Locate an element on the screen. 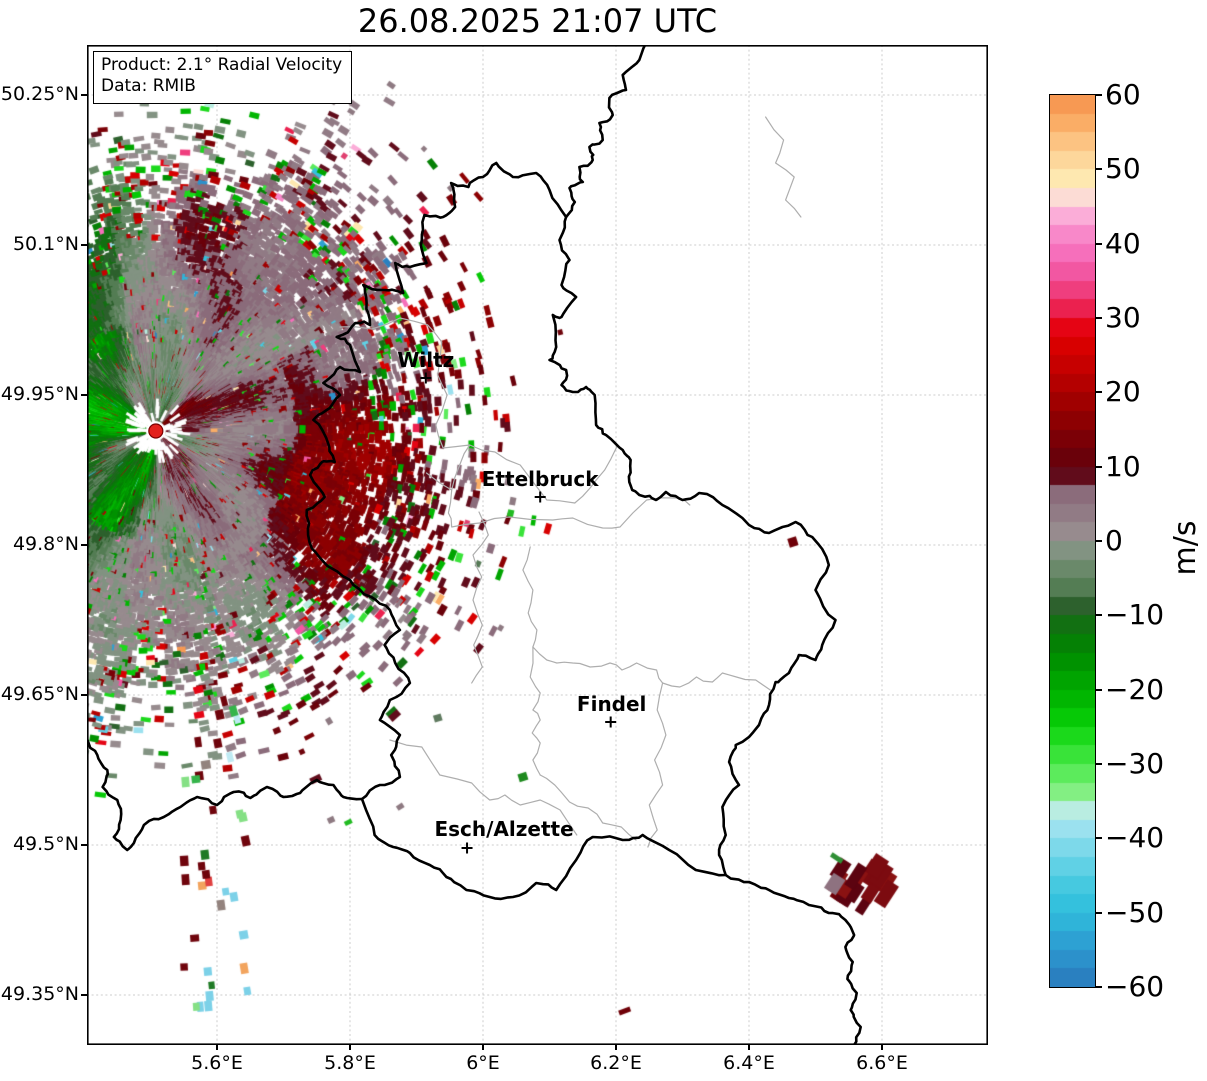  y-tick-label: 49.35°N is located at coordinates (39, 994).